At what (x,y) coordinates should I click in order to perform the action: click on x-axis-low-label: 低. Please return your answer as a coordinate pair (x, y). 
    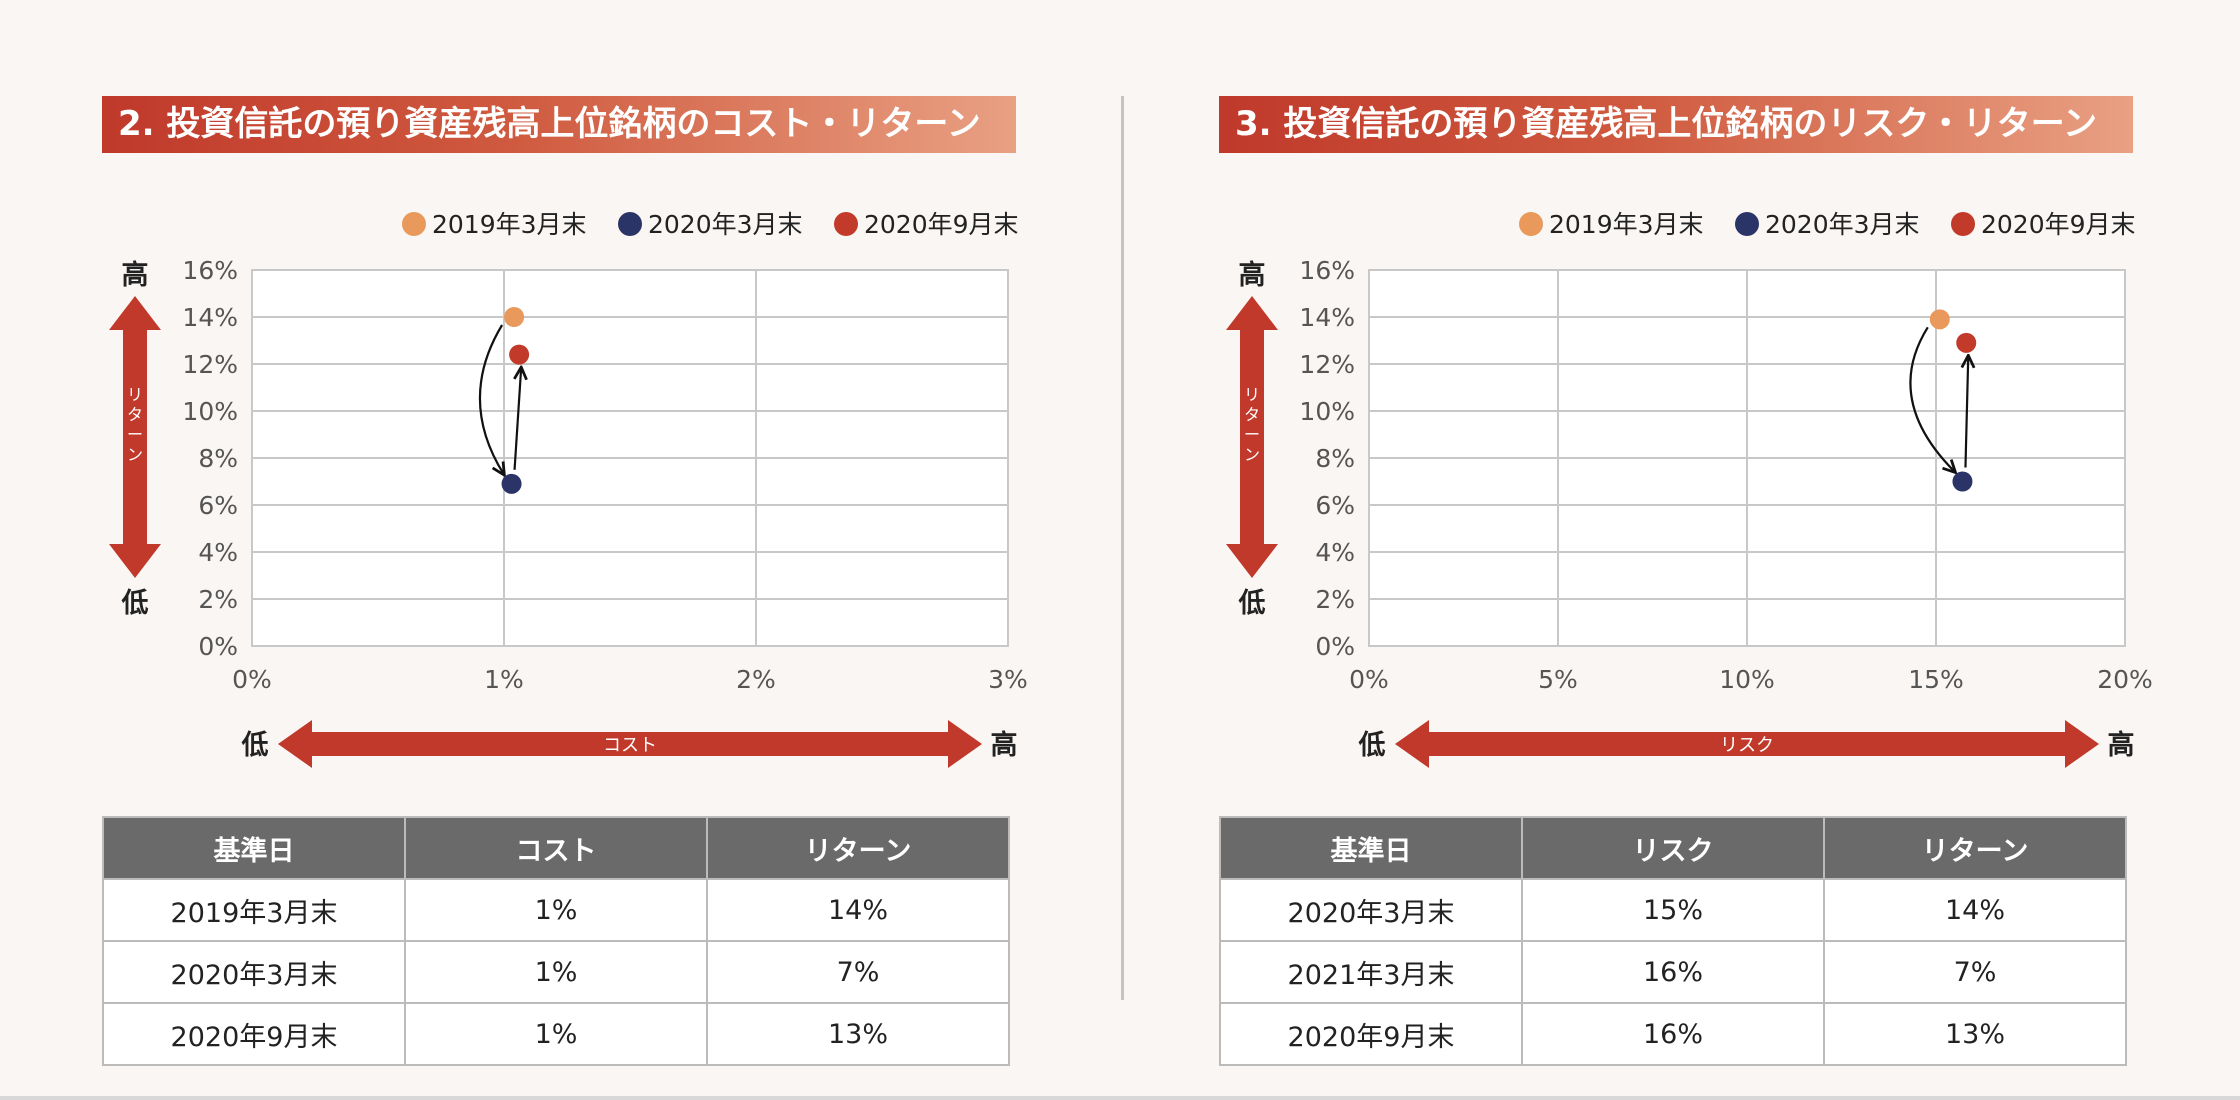
    Looking at the image, I should click on (1372, 745).